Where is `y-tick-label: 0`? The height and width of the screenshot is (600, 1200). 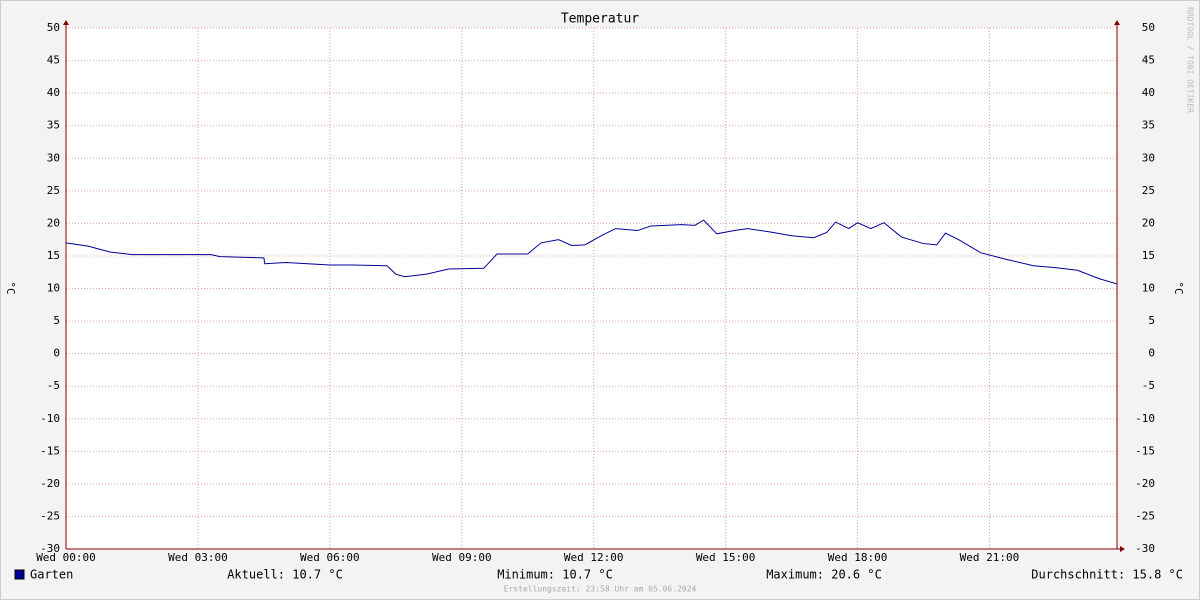 y-tick-label: 0 is located at coordinates (56, 353).